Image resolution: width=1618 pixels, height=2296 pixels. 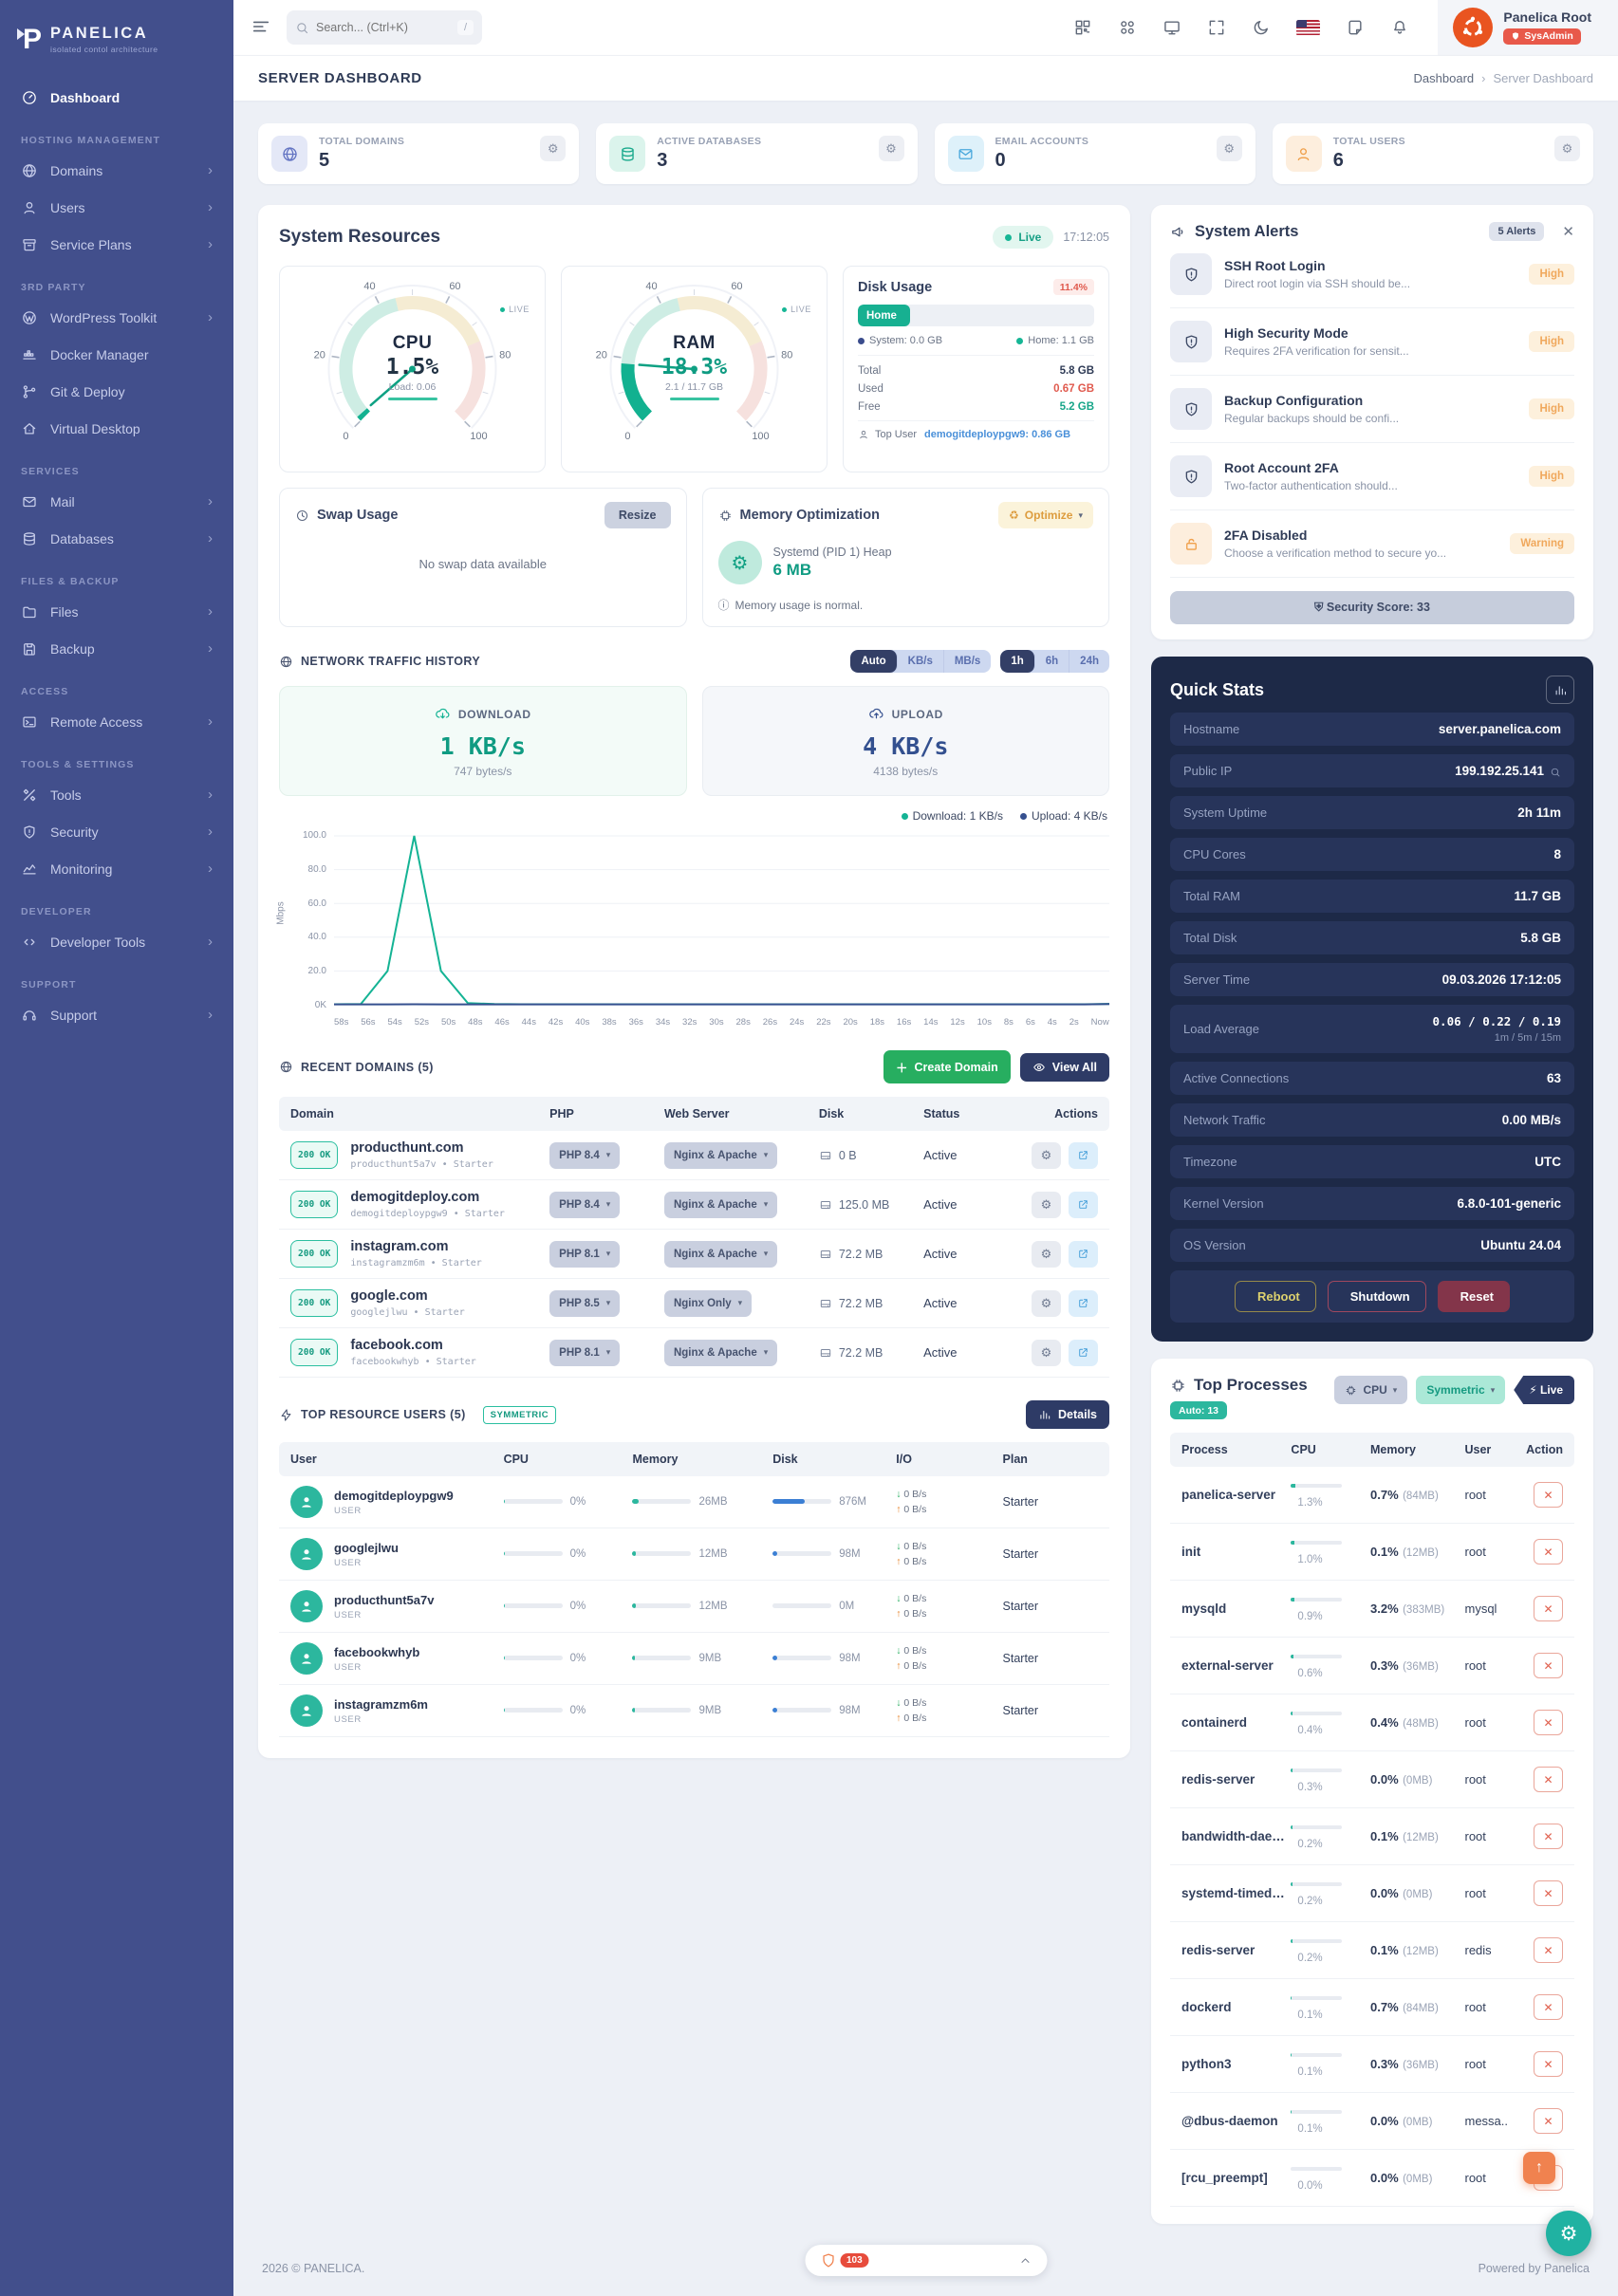 What do you see at coordinates (1171, 27) in the screenshot?
I see `display-button` at bounding box center [1171, 27].